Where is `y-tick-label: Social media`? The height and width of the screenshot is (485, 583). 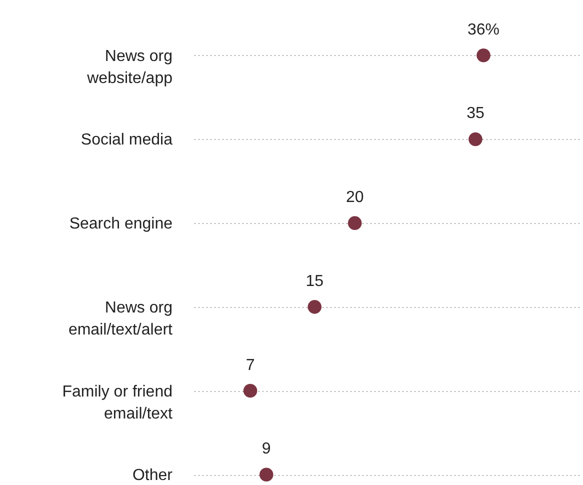 y-tick-label: Social media is located at coordinates (126, 140).